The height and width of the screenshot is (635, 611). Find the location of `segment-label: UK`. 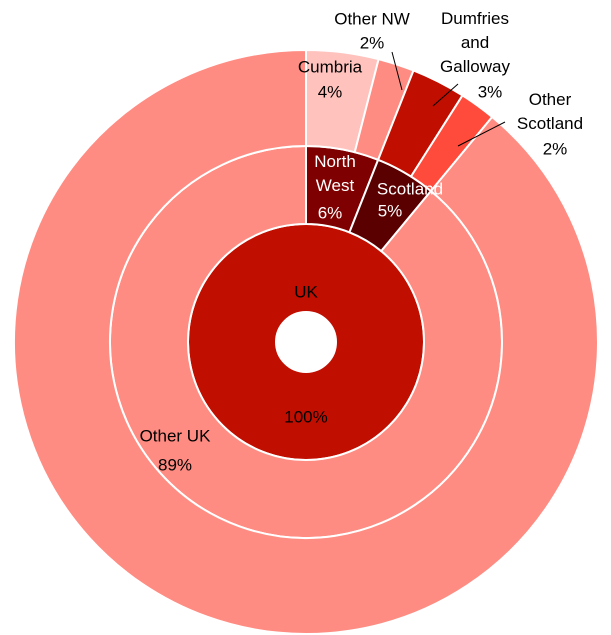

segment-label: UK is located at coordinates (306, 291).